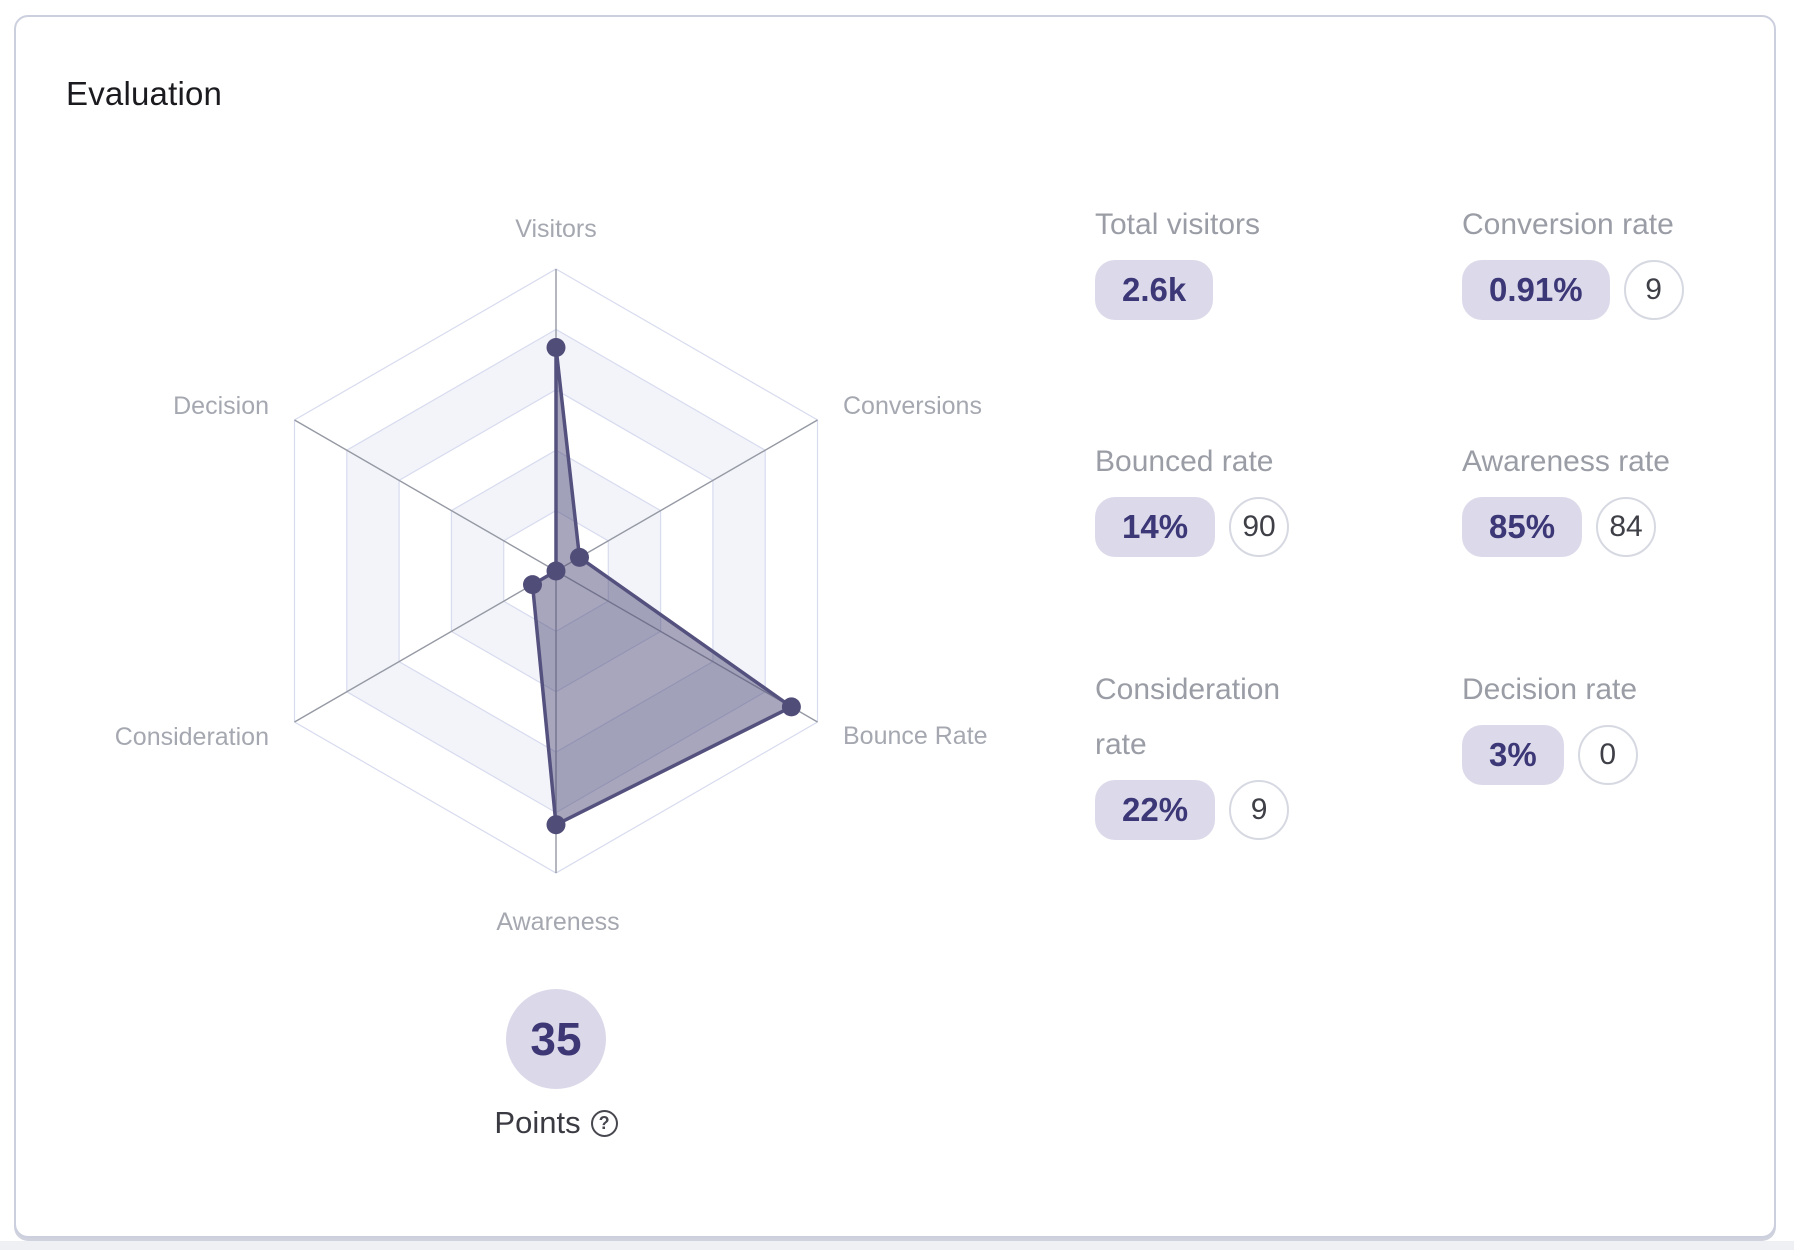 The image size is (1794, 1250). Describe the element at coordinates (912, 406) in the screenshot. I see `radar-axis-label: Conversions` at that location.